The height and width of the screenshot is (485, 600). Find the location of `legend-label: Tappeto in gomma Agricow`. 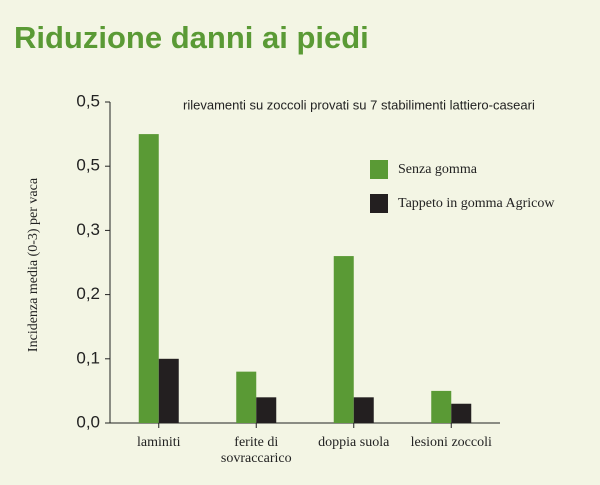

legend-label: Tappeto in gomma Agricow is located at coordinates (476, 203).